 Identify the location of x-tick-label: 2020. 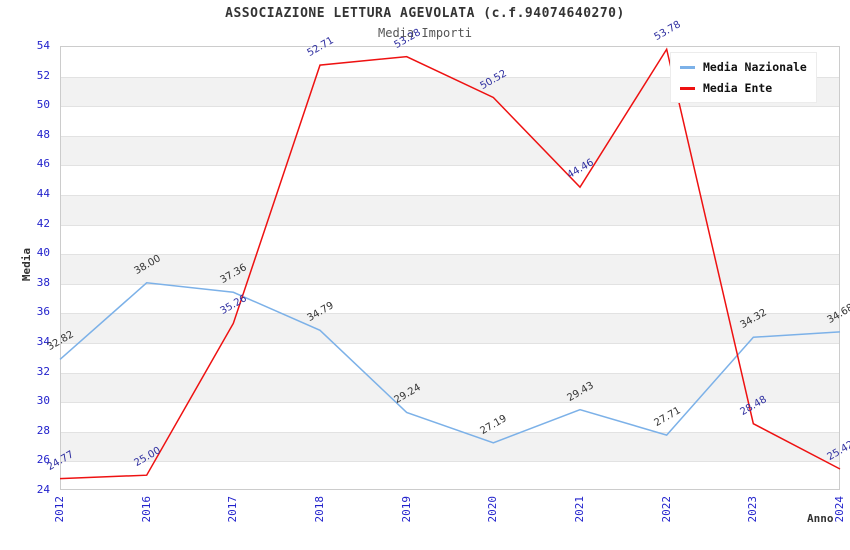
(493, 509).